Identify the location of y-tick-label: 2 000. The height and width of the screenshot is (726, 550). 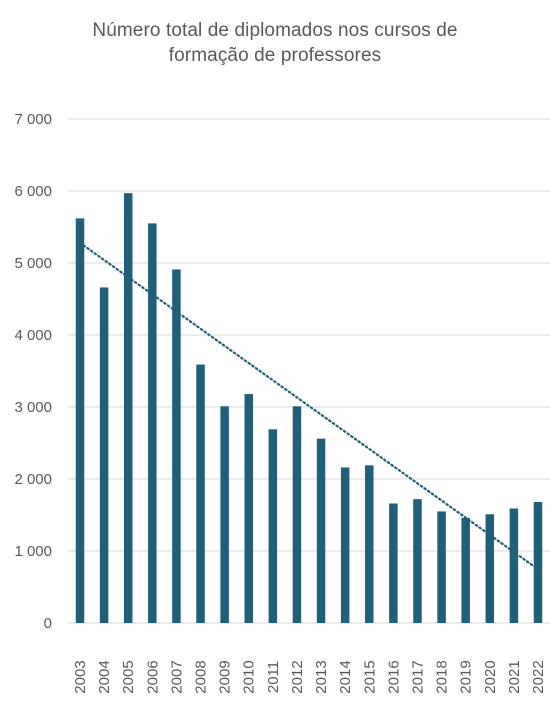
(33, 479).